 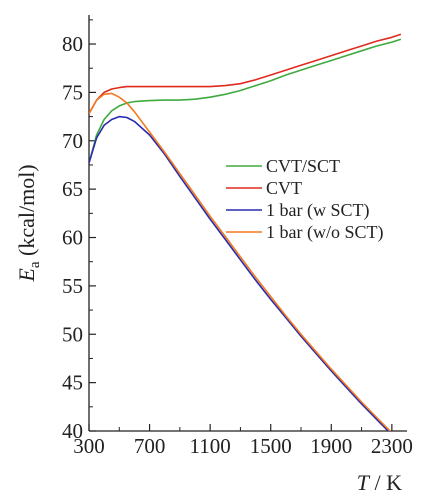 I want to click on x-axis-title: T / K, so click(x=379, y=482).